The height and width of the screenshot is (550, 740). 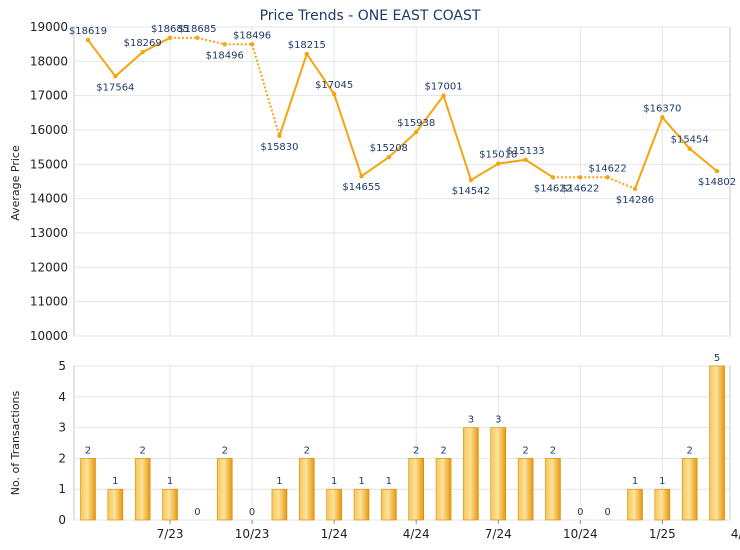 I want to click on price-data-label: $18269, so click(x=143, y=43).